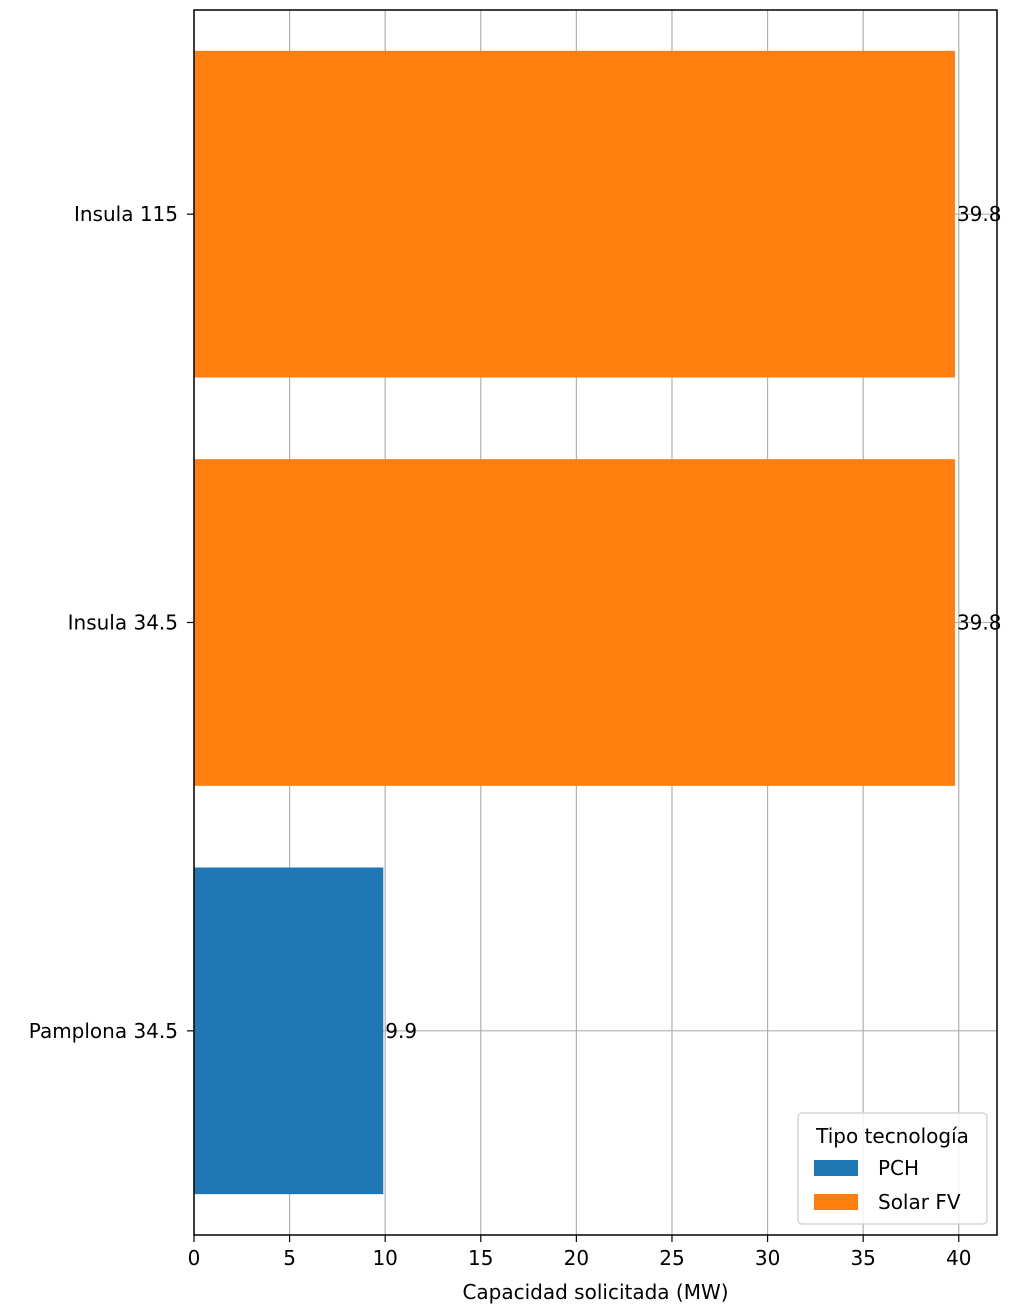 The height and width of the screenshot is (1304, 1010). What do you see at coordinates (289, 1031) in the screenshot?
I see `bar` at bounding box center [289, 1031].